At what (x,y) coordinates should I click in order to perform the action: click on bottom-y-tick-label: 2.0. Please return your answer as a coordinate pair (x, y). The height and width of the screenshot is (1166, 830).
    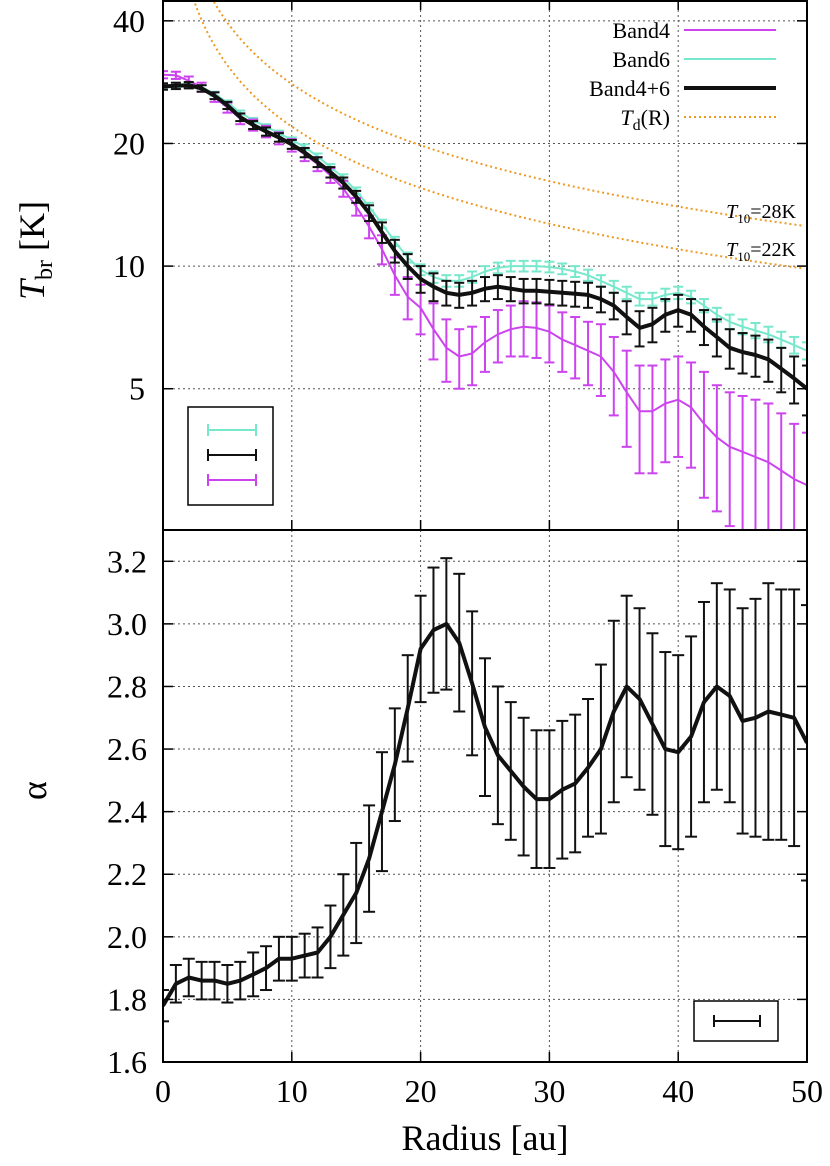
    Looking at the image, I should click on (127, 937).